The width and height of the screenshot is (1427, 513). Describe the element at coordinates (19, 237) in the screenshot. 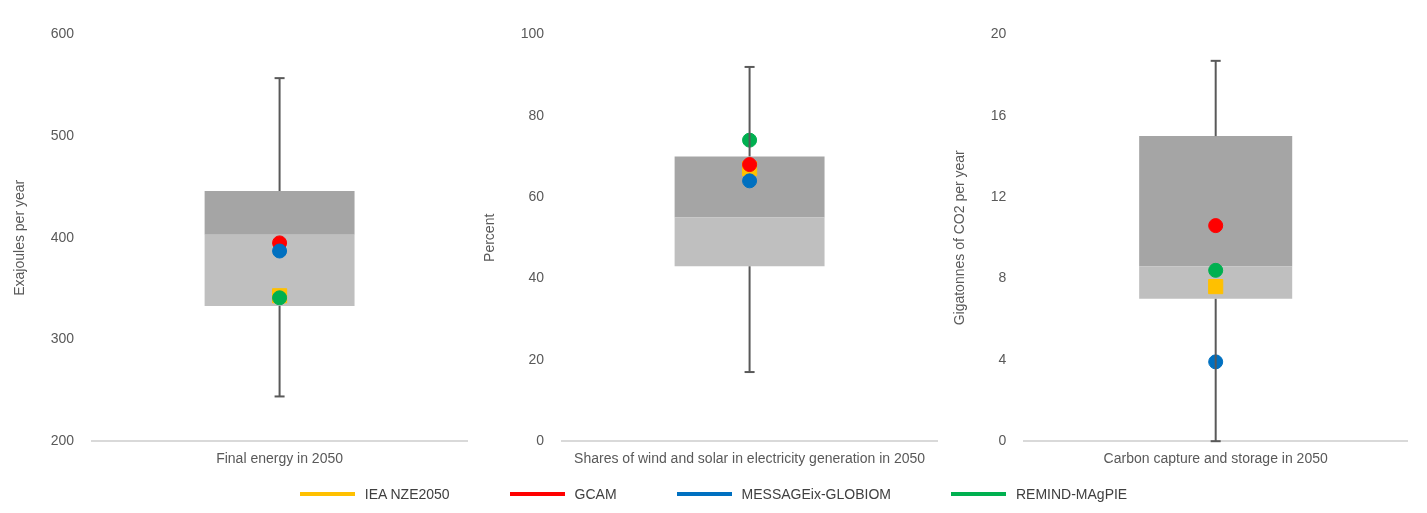

I see `y-axis-title: Exajoules per year` at that location.